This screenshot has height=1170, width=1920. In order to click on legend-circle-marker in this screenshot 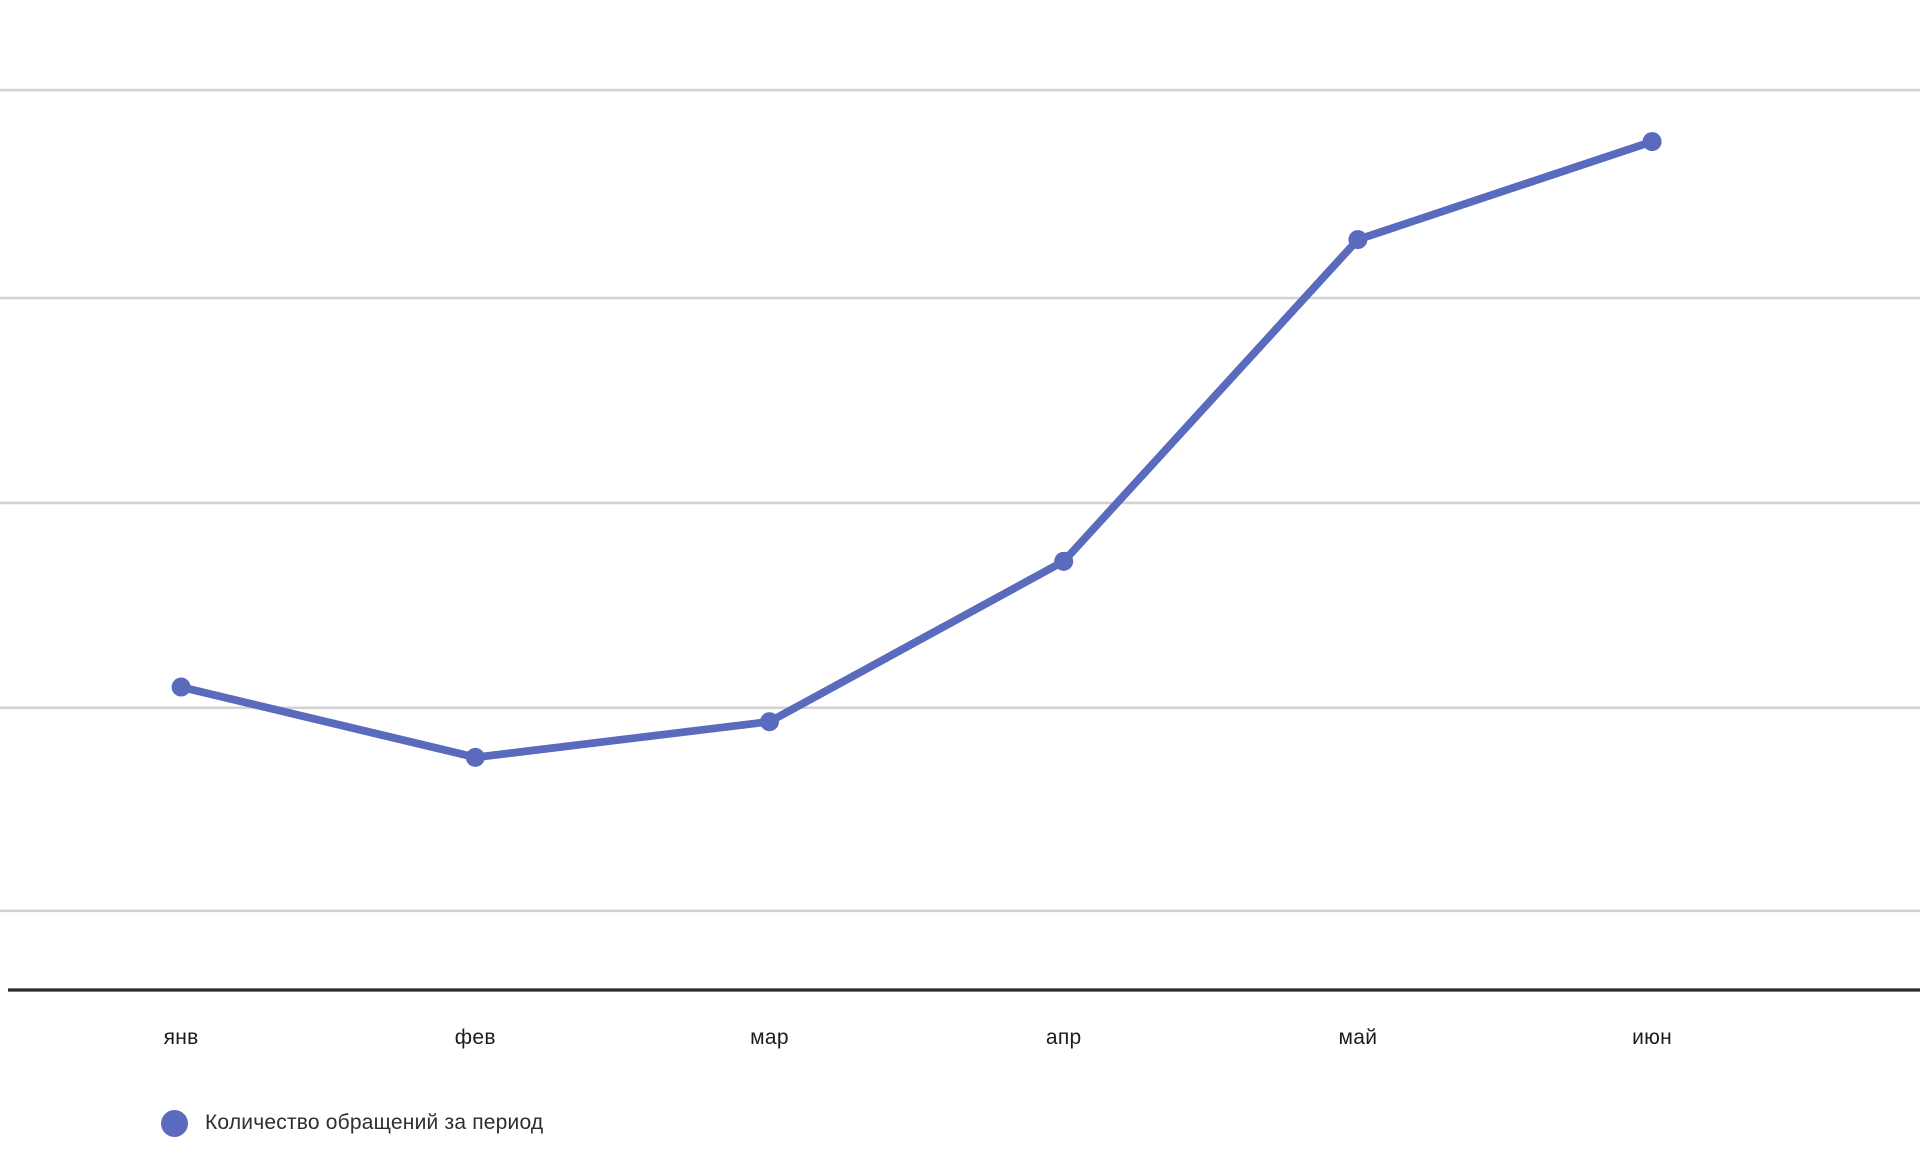, I will do `click(174, 1123)`.